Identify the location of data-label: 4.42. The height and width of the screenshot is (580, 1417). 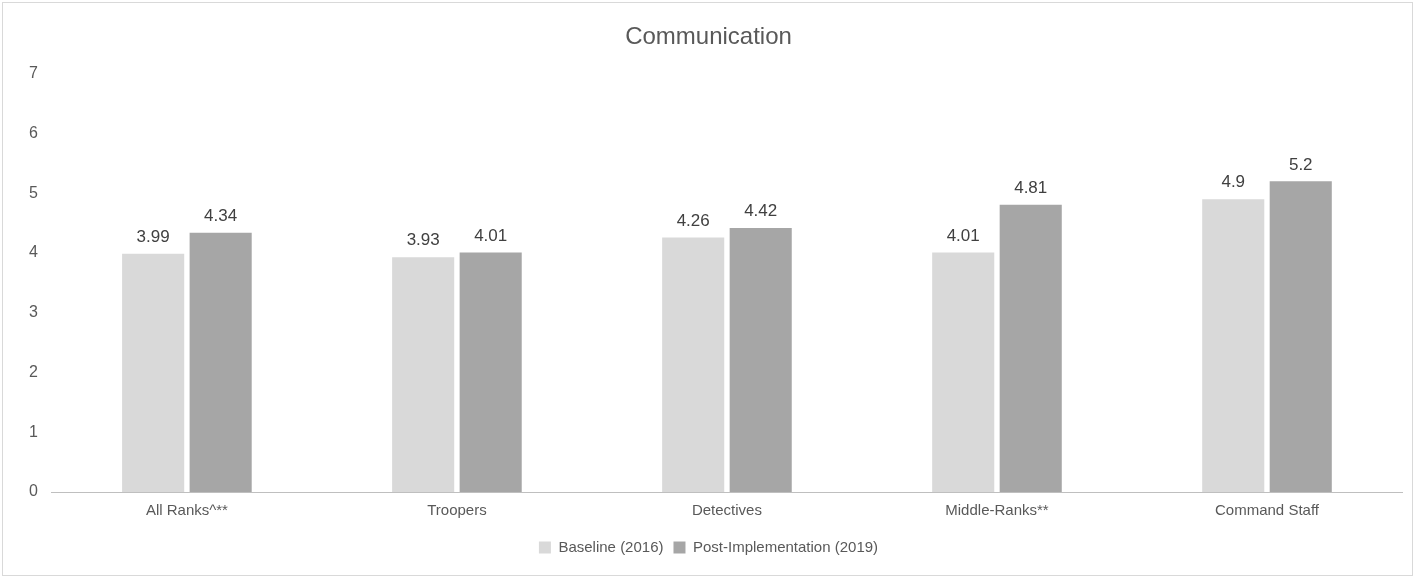
(761, 211).